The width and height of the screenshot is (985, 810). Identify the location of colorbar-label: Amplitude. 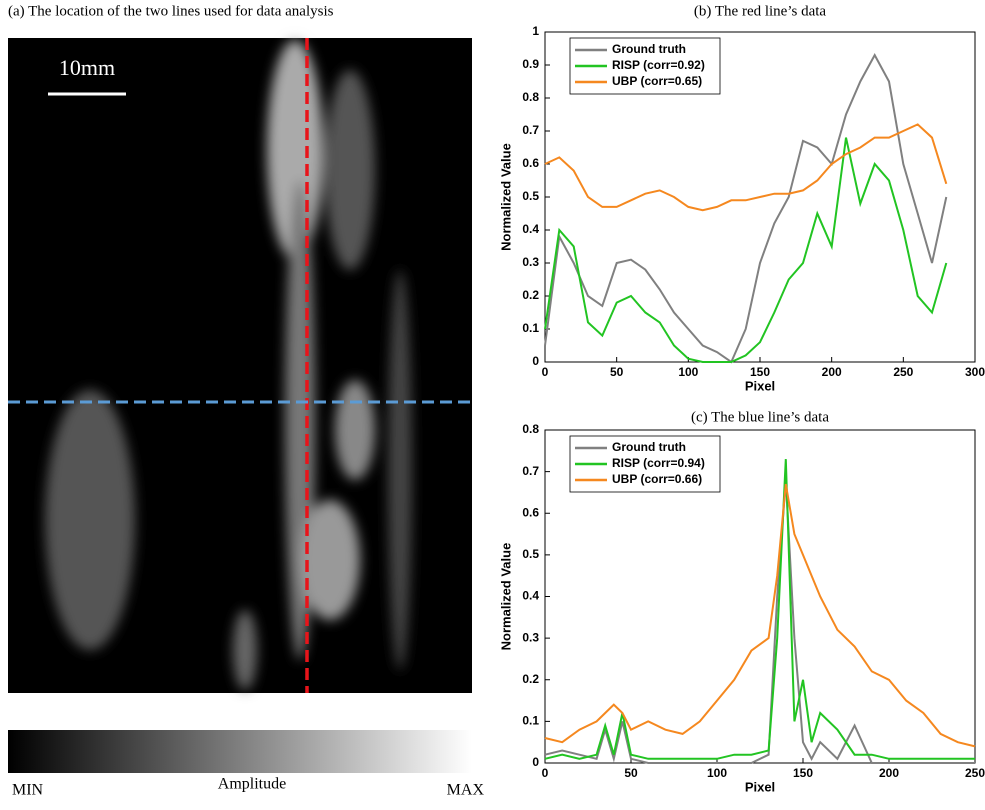
(252, 784).